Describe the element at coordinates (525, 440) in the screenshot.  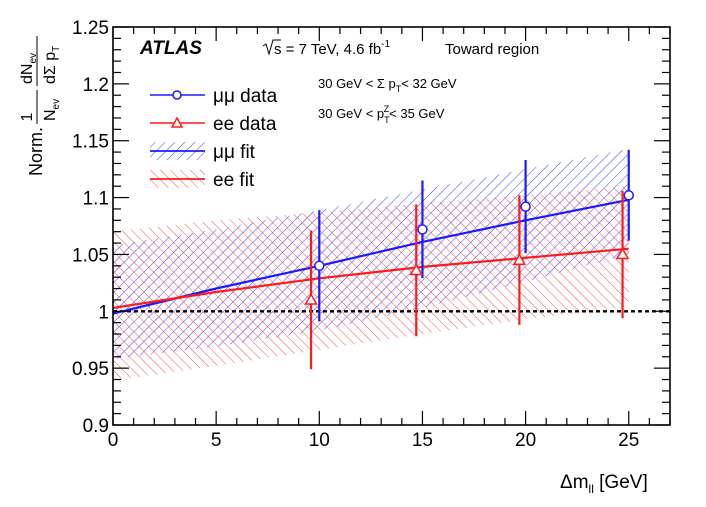
I see `x-tick-label: 20` at that location.